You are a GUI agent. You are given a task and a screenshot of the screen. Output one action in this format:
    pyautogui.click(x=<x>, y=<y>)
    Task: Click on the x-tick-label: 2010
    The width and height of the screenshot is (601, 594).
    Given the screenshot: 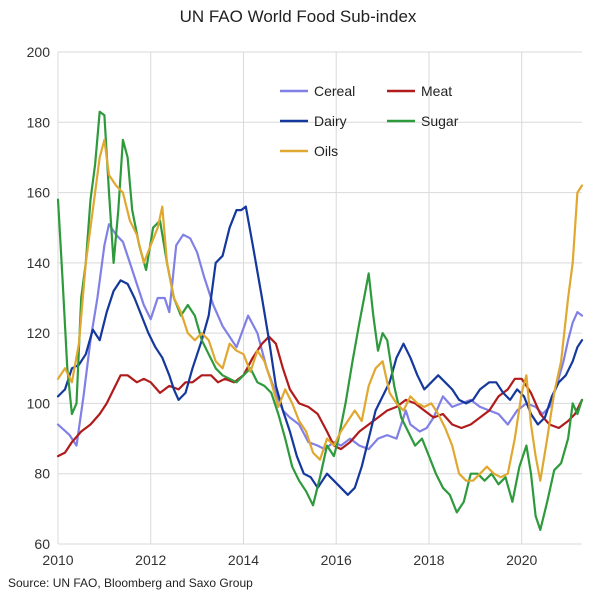 What is the action you would take?
    pyautogui.click(x=57, y=560)
    